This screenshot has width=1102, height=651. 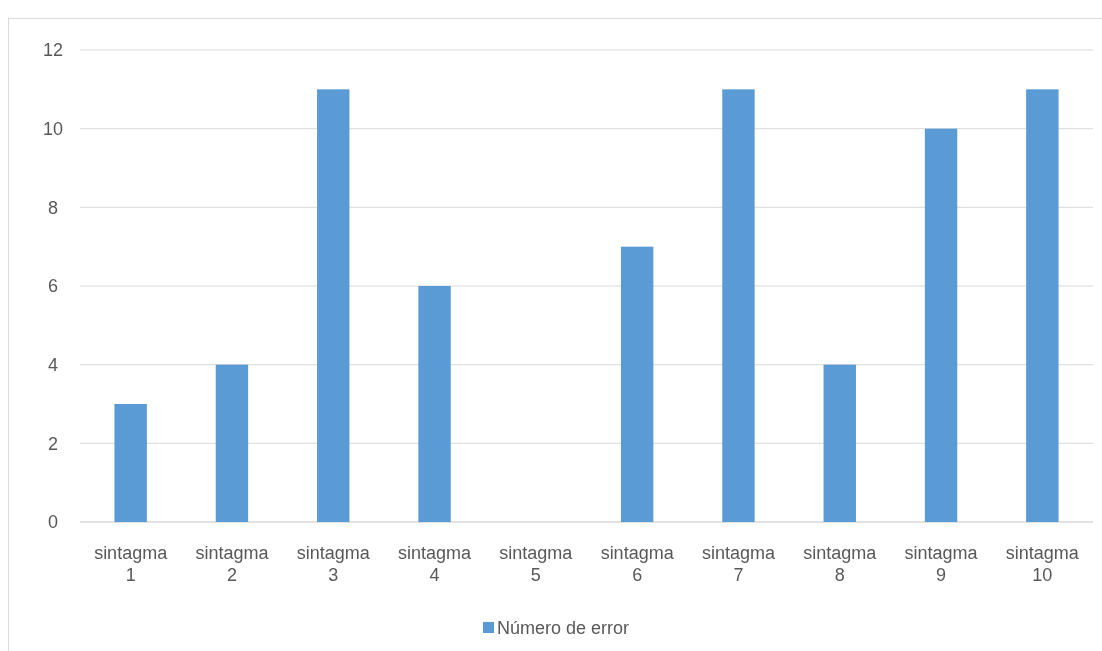 I want to click on y-tick-label: 4, so click(x=53, y=364).